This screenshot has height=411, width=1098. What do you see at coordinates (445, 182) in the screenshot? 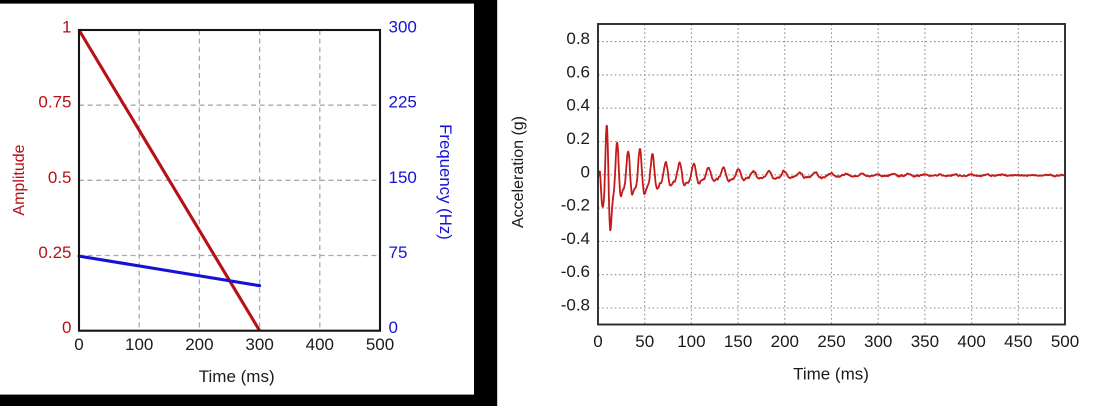
I see `svg-text: Frequency (Hz)` at bounding box center [445, 182].